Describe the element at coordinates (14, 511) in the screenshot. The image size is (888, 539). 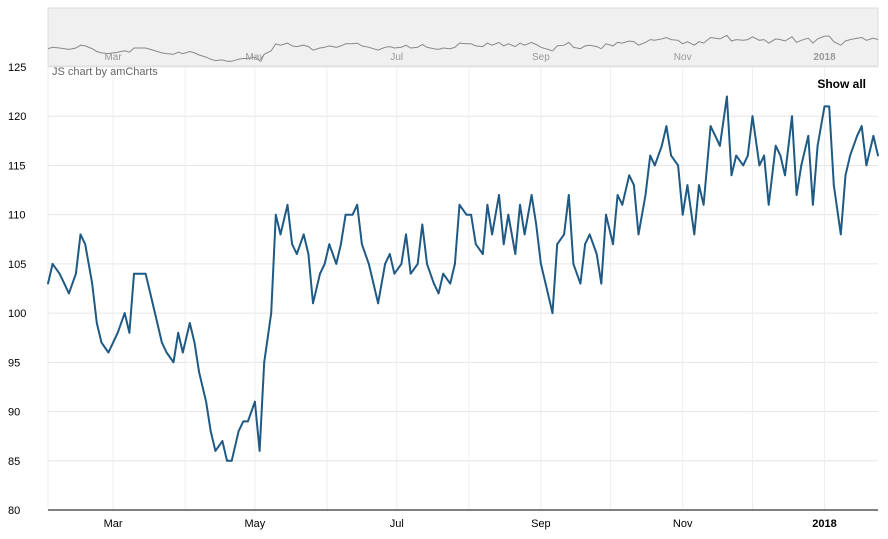
I see `y-tick-label: 80` at that location.